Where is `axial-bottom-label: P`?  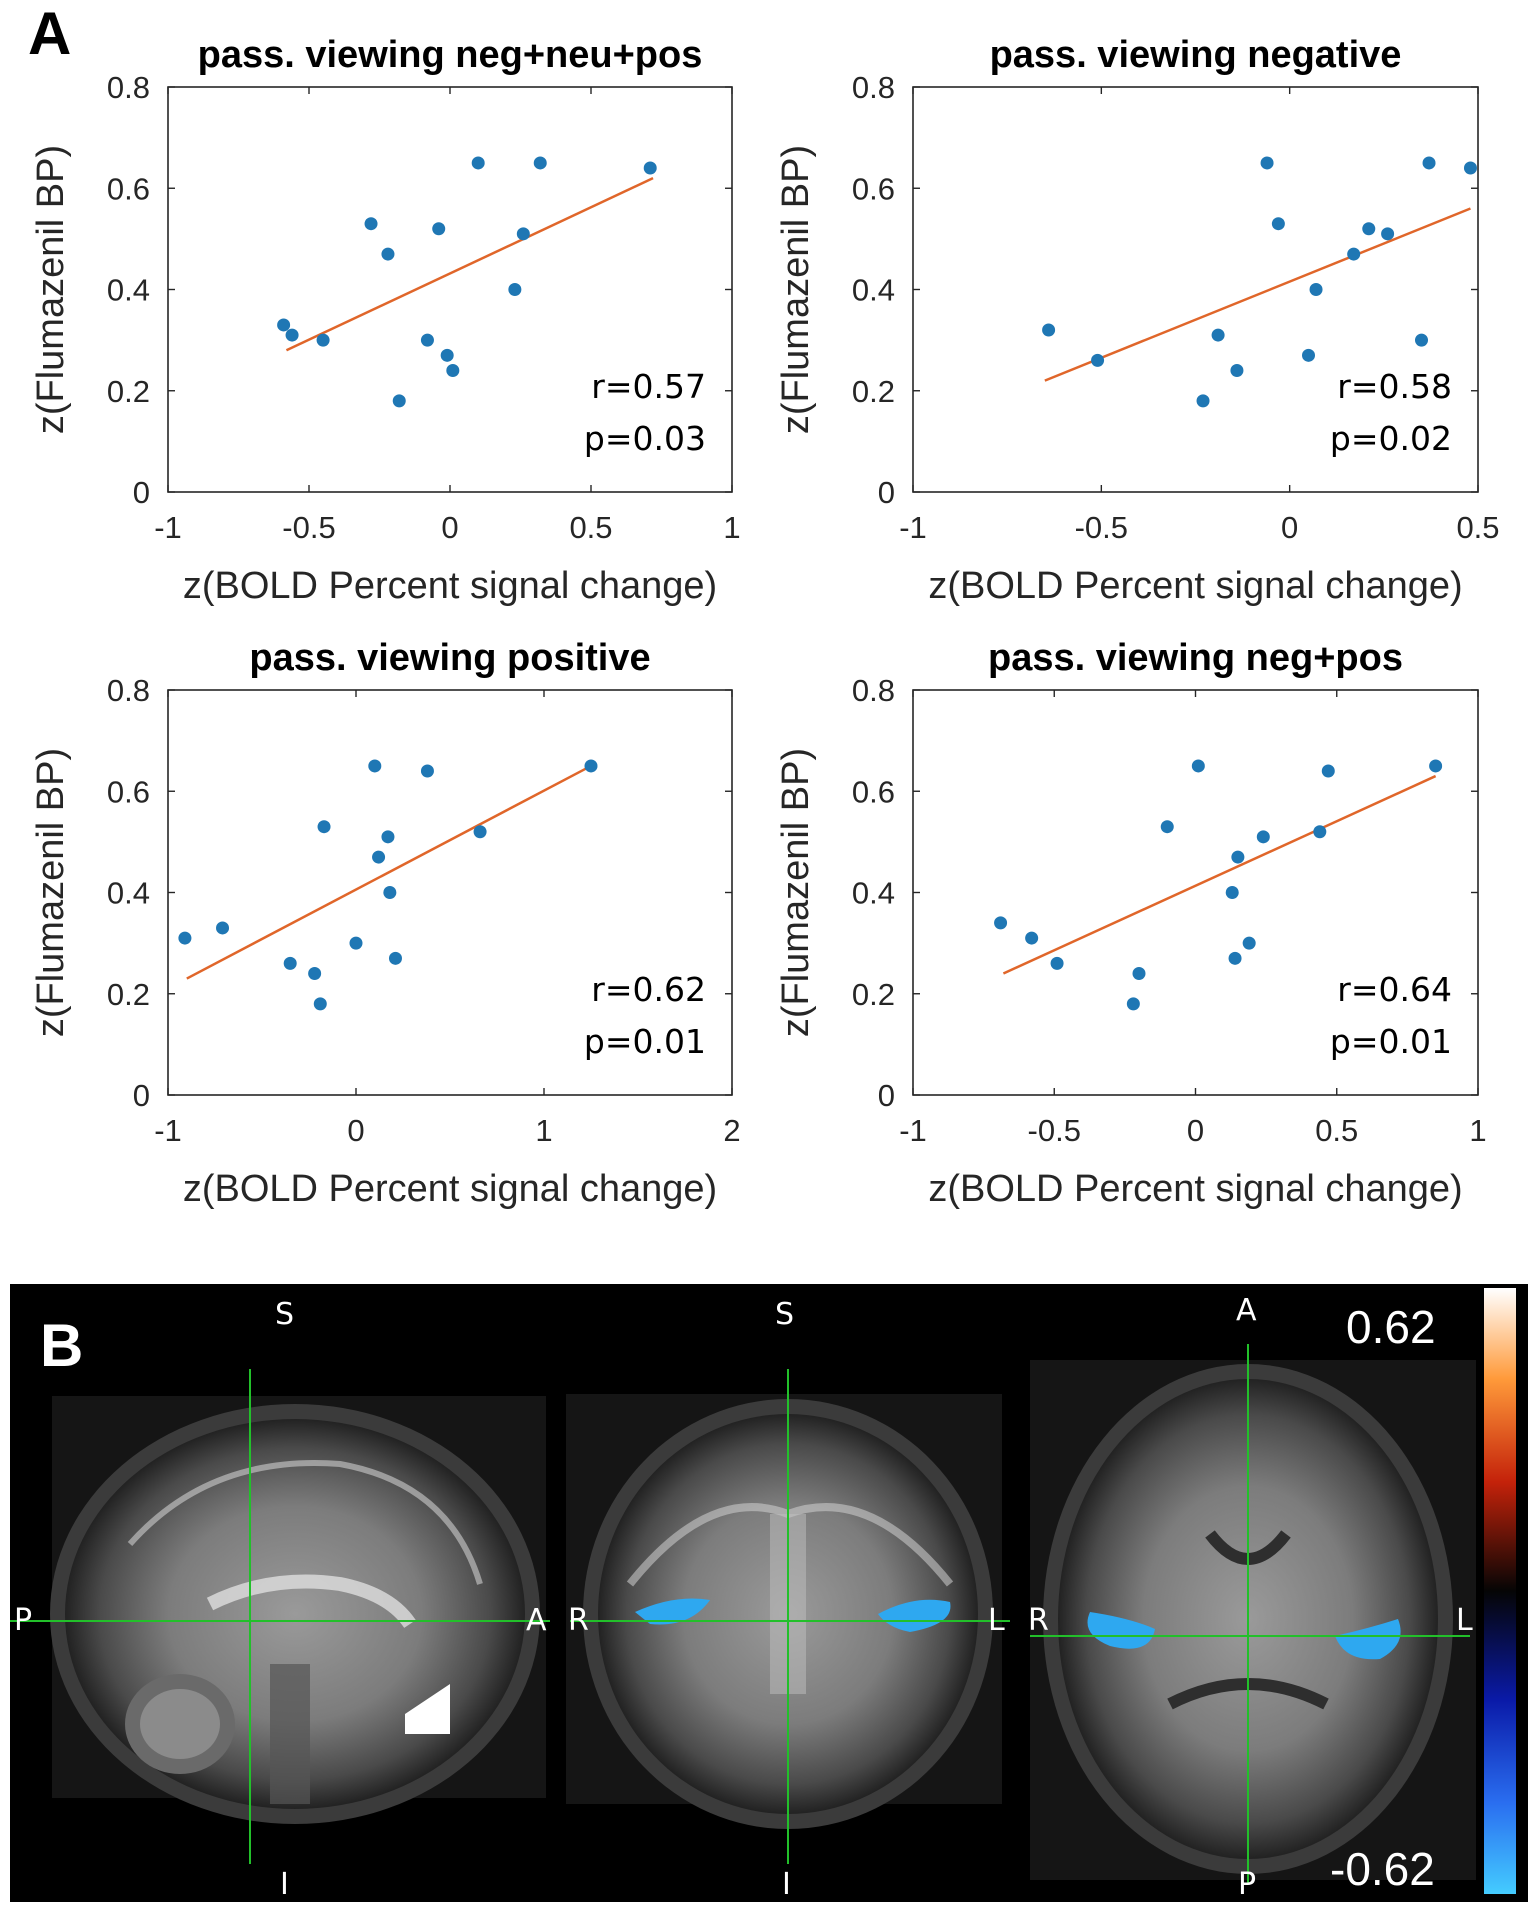
axial-bottom-label: P is located at coordinates (1247, 1884).